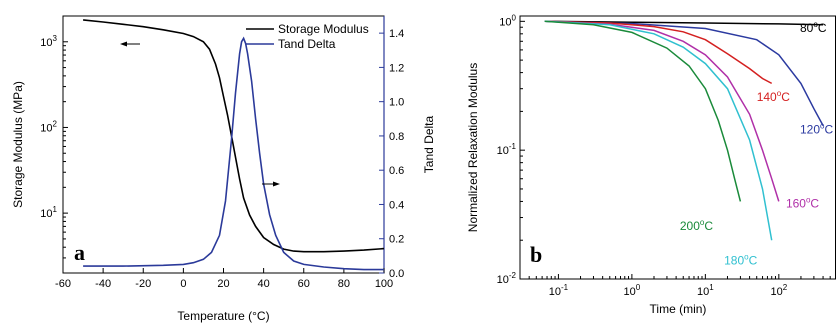  What do you see at coordinates (684, 23) in the screenshot?
I see `series-line-80c` at bounding box center [684, 23].